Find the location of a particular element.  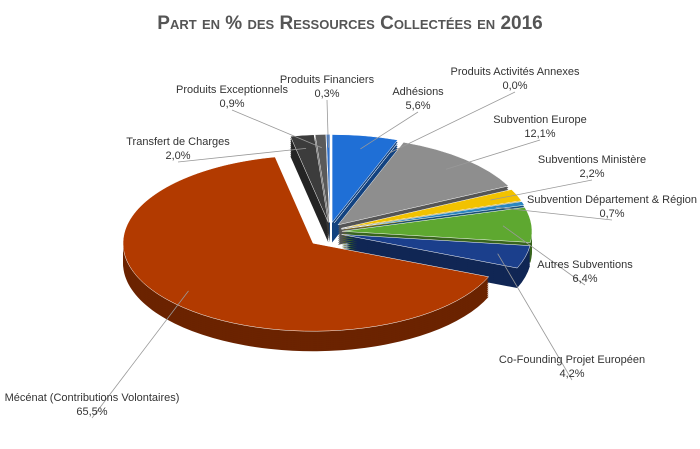

category-label: Adhésions is located at coordinates (418, 92).